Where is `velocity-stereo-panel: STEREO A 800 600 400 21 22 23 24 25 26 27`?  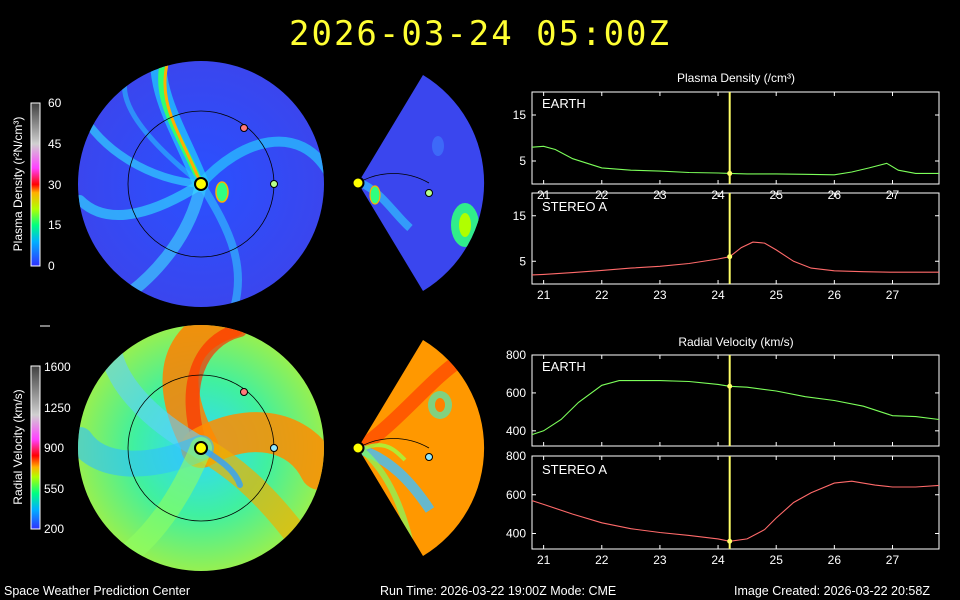
velocity-stereo-panel: STEREO A 800 600 400 21 22 23 24 25 26 27 is located at coordinates (723, 508).